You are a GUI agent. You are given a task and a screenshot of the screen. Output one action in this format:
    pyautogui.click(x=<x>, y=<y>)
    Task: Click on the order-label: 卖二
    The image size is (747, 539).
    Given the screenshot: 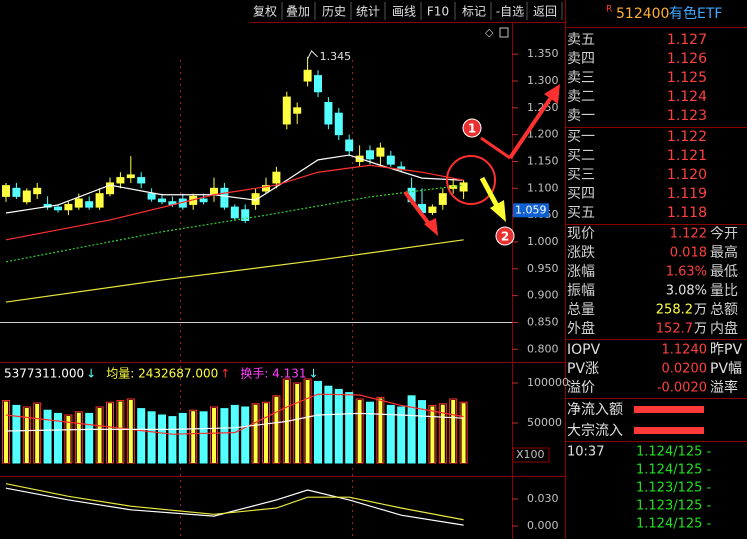 What is the action you would take?
    pyautogui.click(x=581, y=97)
    